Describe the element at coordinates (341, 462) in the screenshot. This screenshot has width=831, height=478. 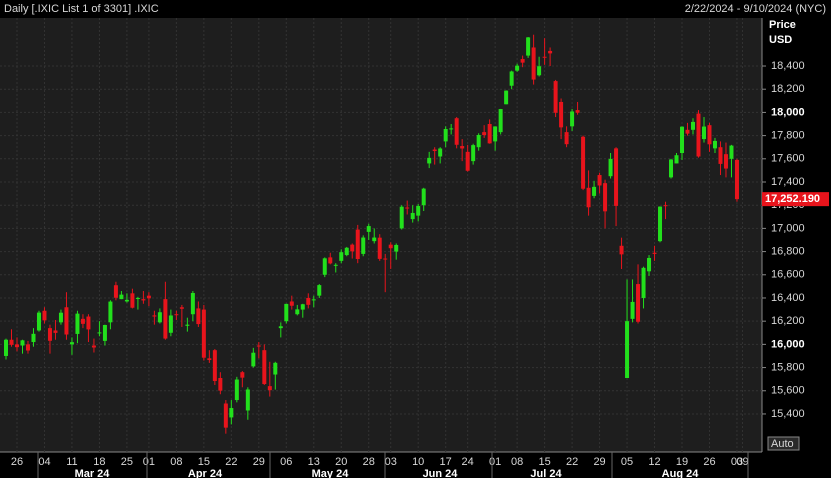
I see `x-tick-label: 20` at that location.